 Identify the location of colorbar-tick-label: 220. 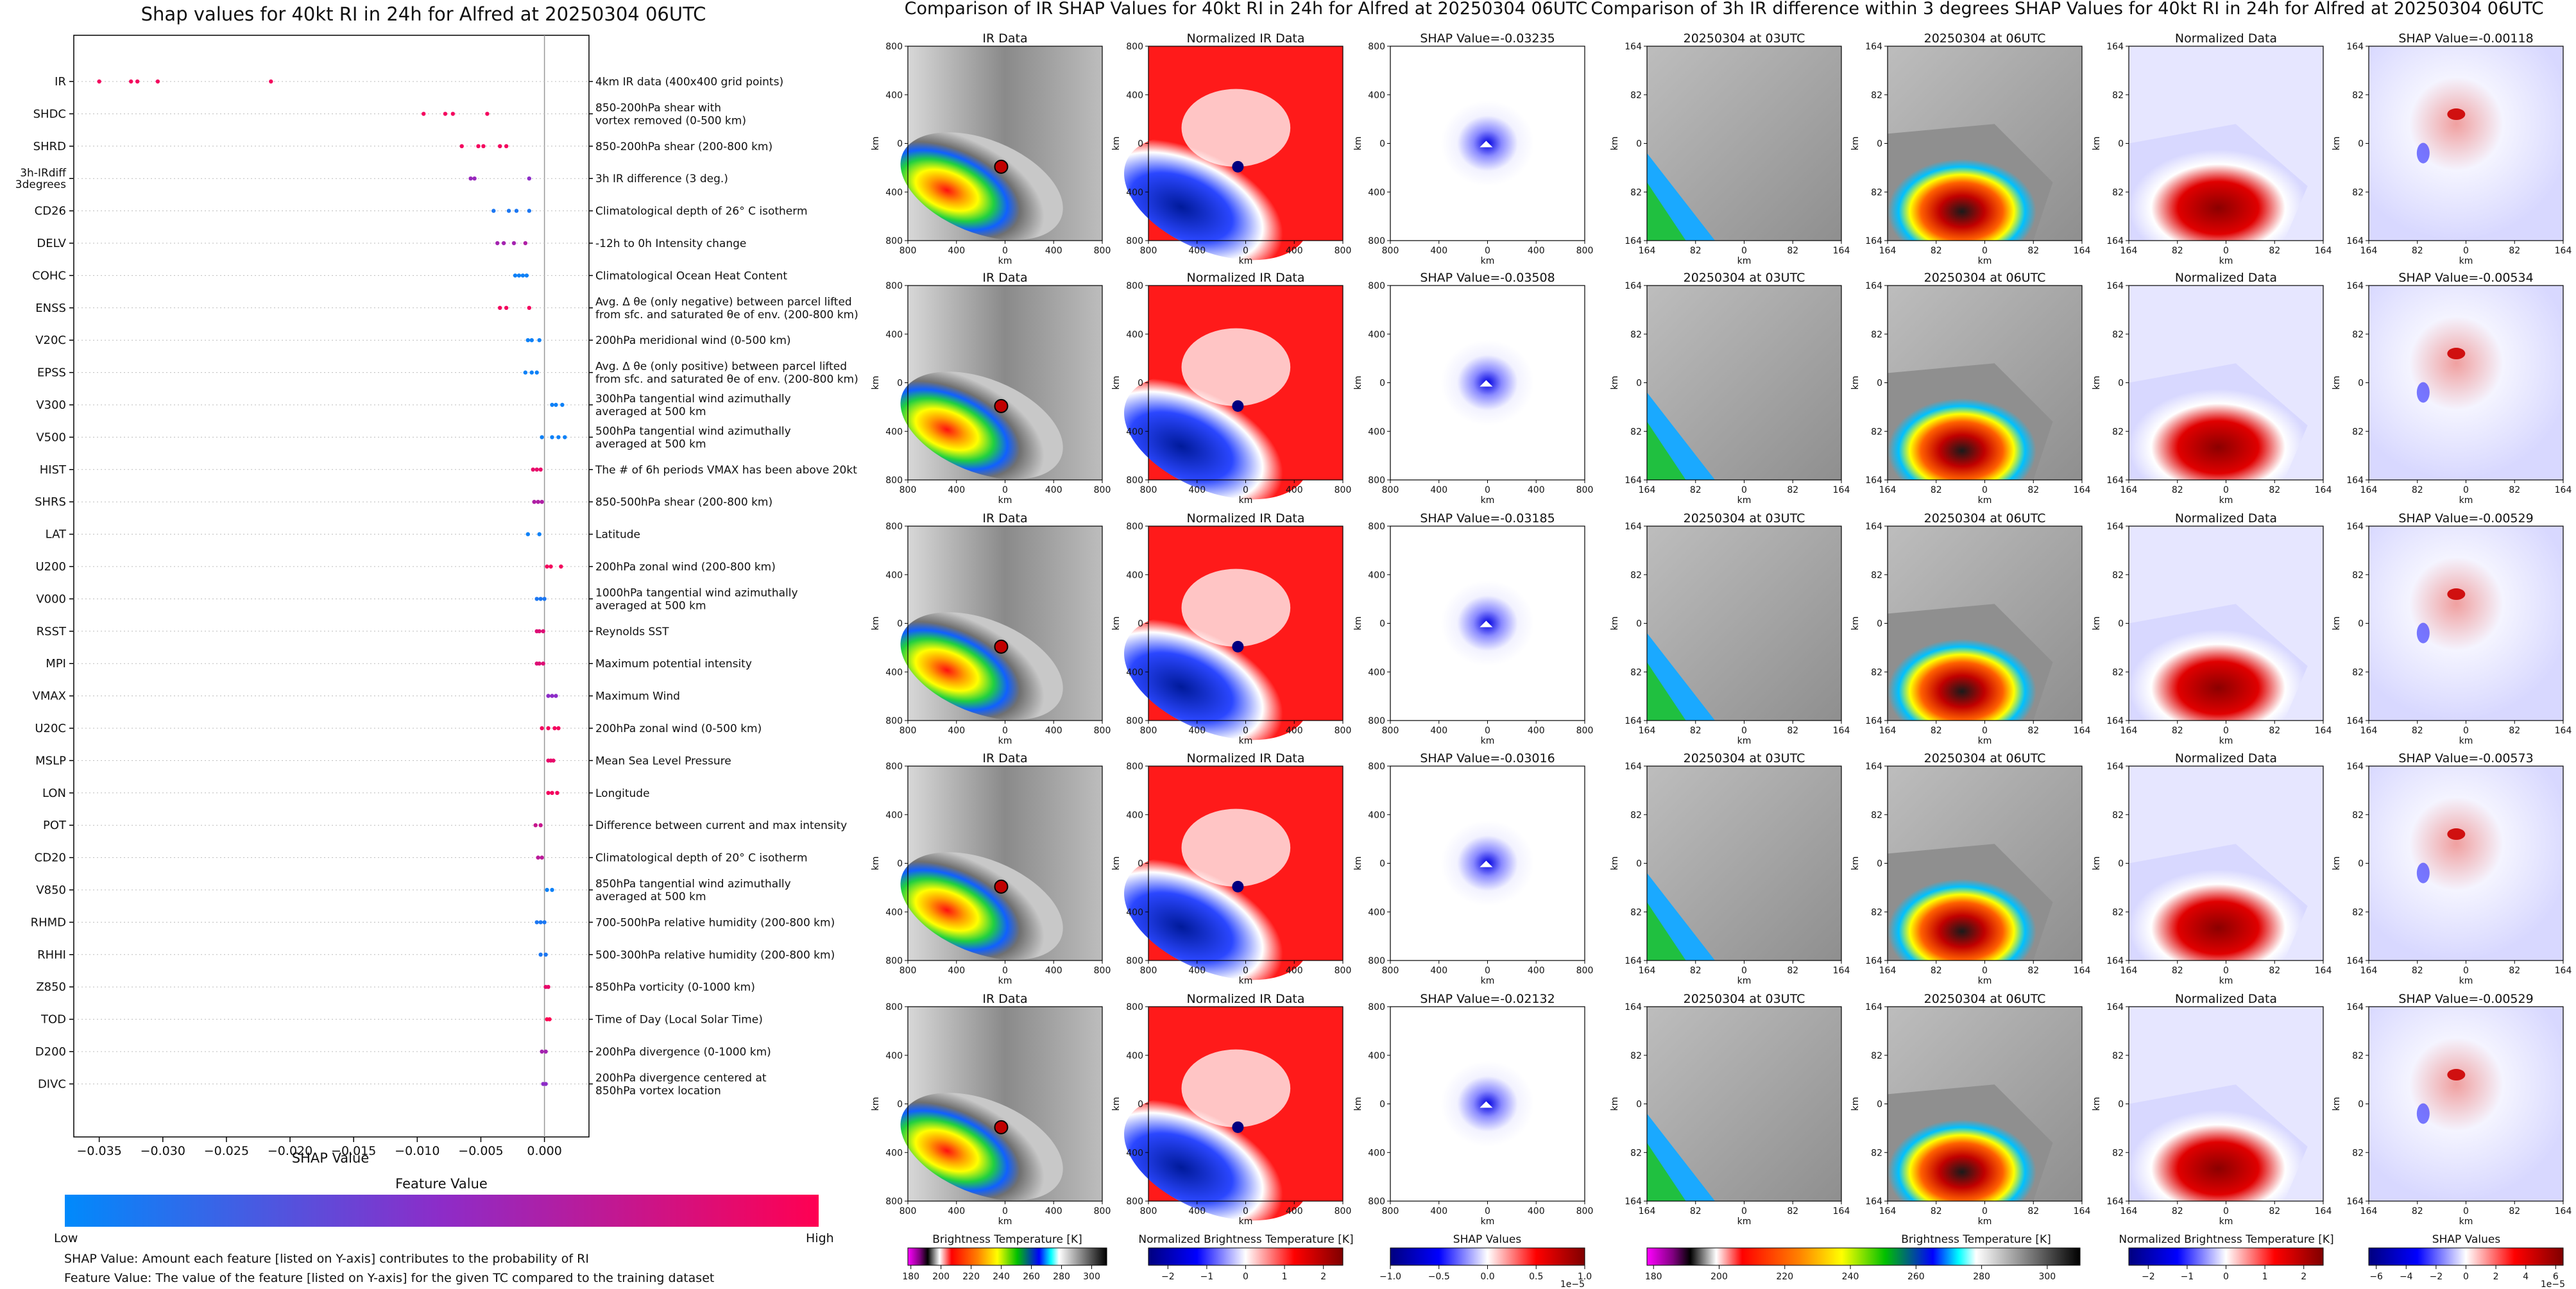
(971, 1277).